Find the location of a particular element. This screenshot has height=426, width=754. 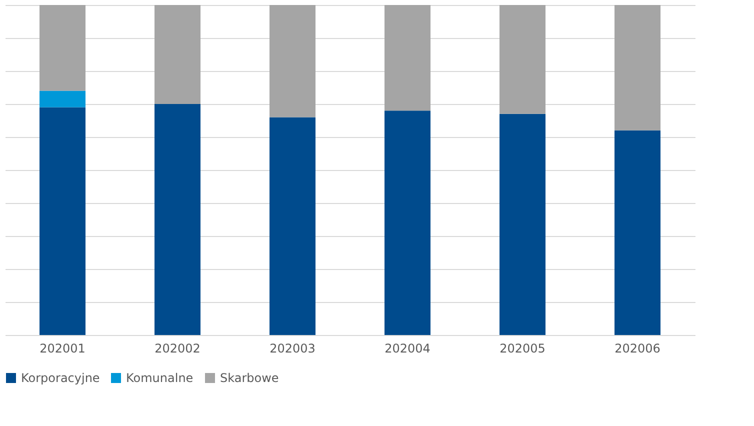

x-tick-label: 202006 is located at coordinates (637, 349).